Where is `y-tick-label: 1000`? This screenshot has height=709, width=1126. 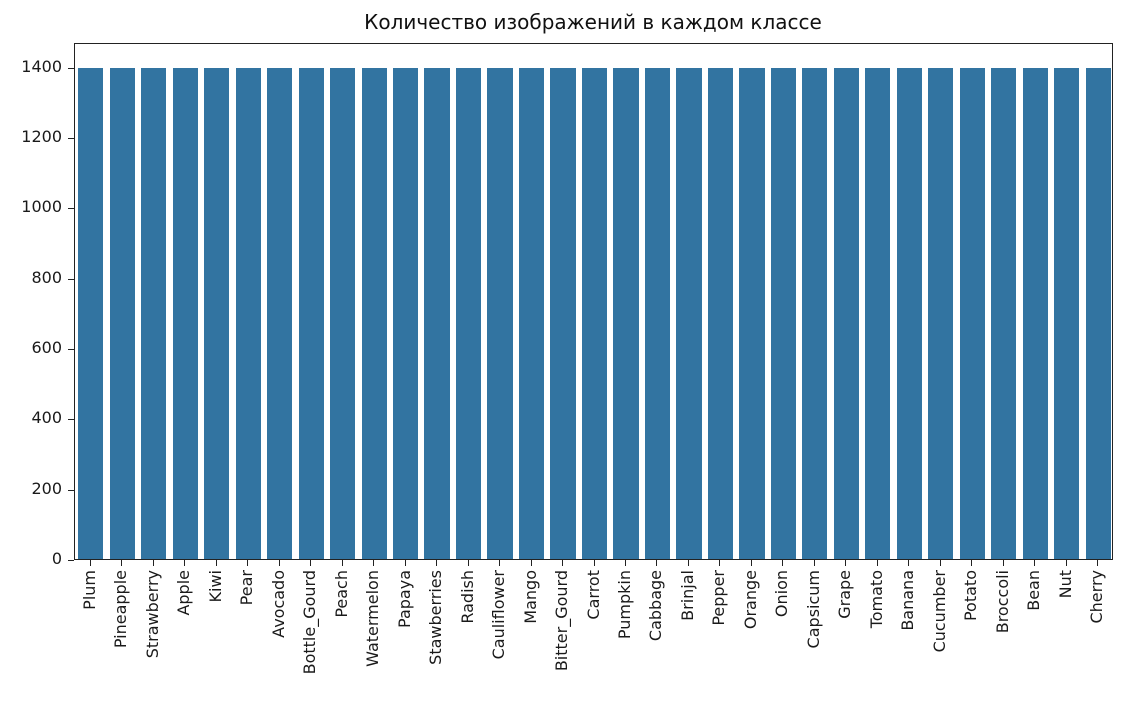 y-tick-label: 1000 is located at coordinates (41, 207).